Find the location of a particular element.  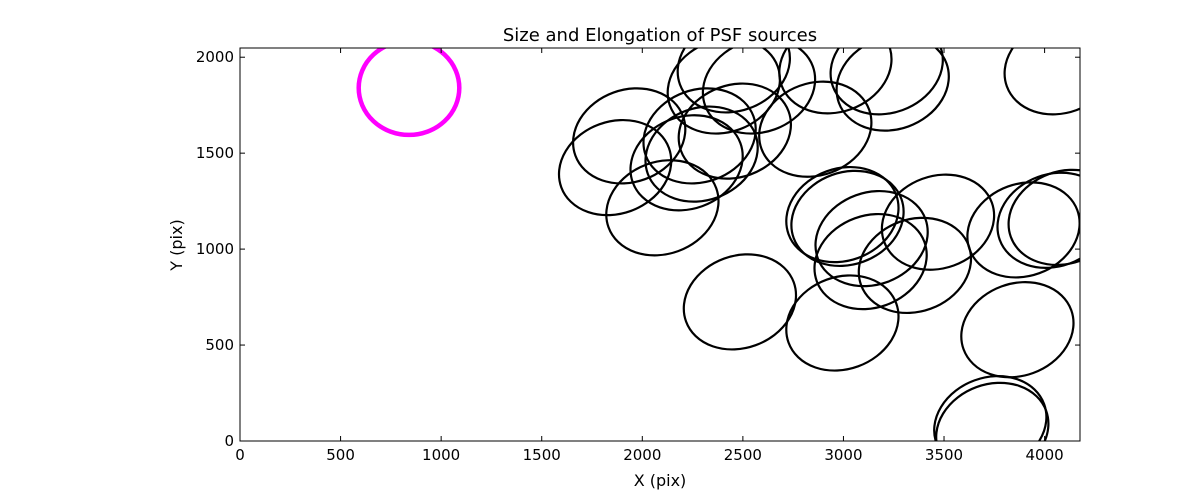

x-tick-label: 1500 is located at coordinates (542, 455).